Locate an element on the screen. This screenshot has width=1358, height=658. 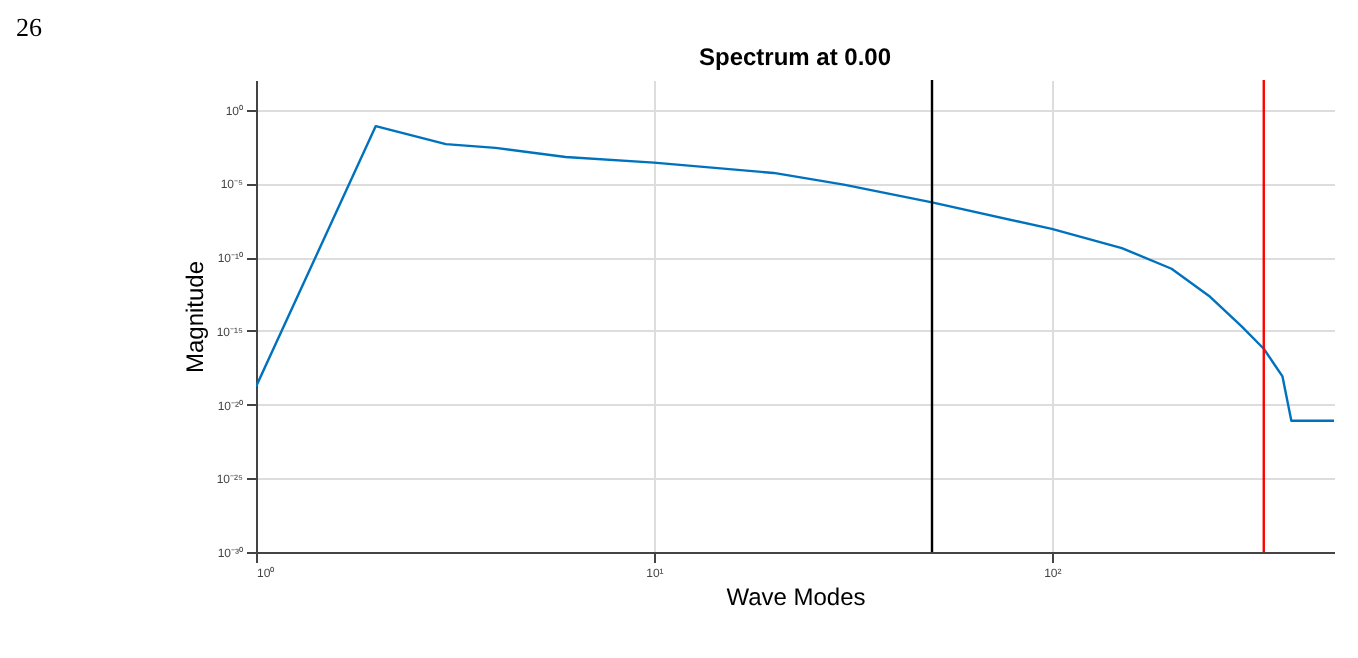
text: 26 is located at coordinates (29, 28).